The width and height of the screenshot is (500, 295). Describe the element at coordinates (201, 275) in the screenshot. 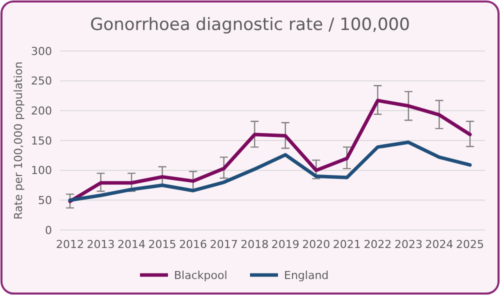

I see `legend-label: Blackpool` at that location.